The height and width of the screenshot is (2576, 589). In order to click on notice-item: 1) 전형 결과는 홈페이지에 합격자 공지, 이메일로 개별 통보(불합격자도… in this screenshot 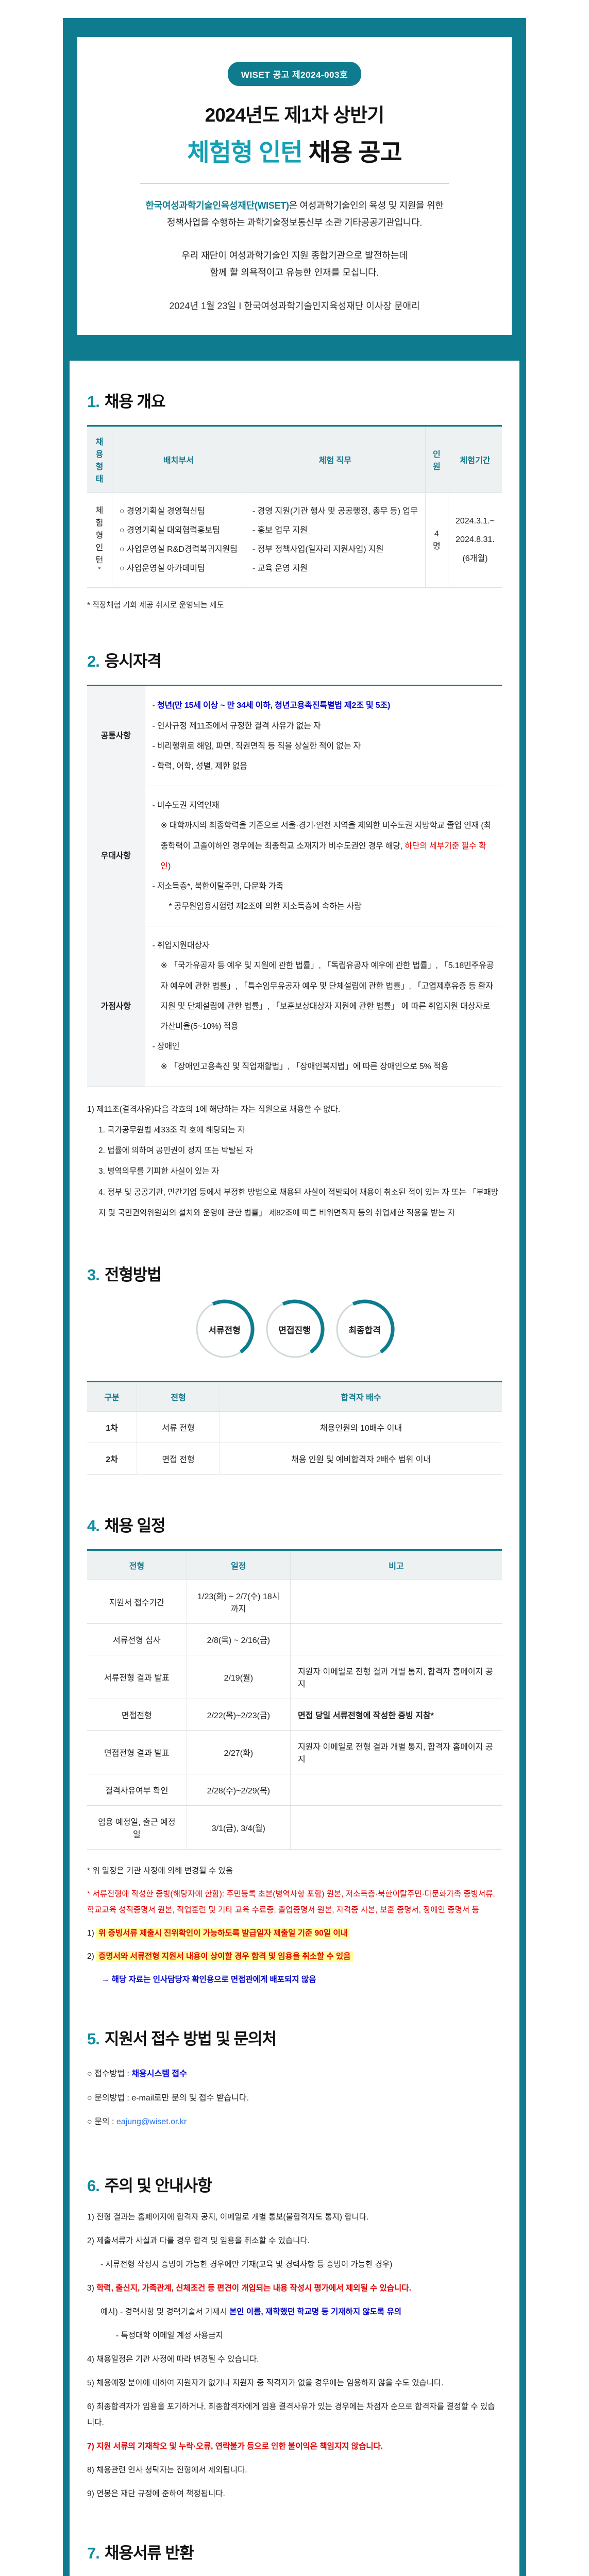, I will do `click(228, 2217)`.